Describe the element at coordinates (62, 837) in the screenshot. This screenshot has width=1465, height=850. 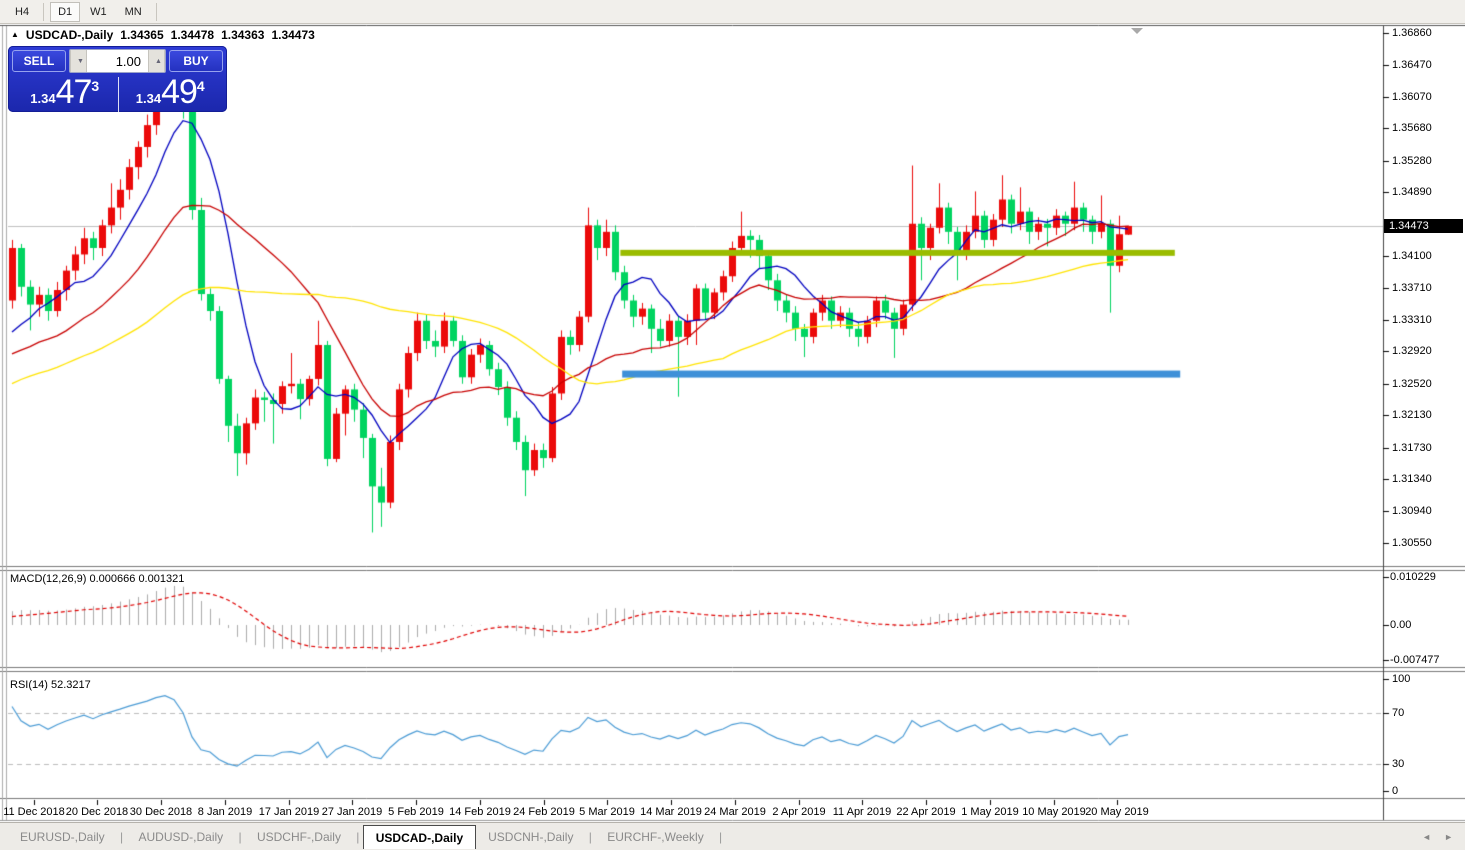
I see `chart-tab-eurusd: EURUSD-,Daily` at that location.